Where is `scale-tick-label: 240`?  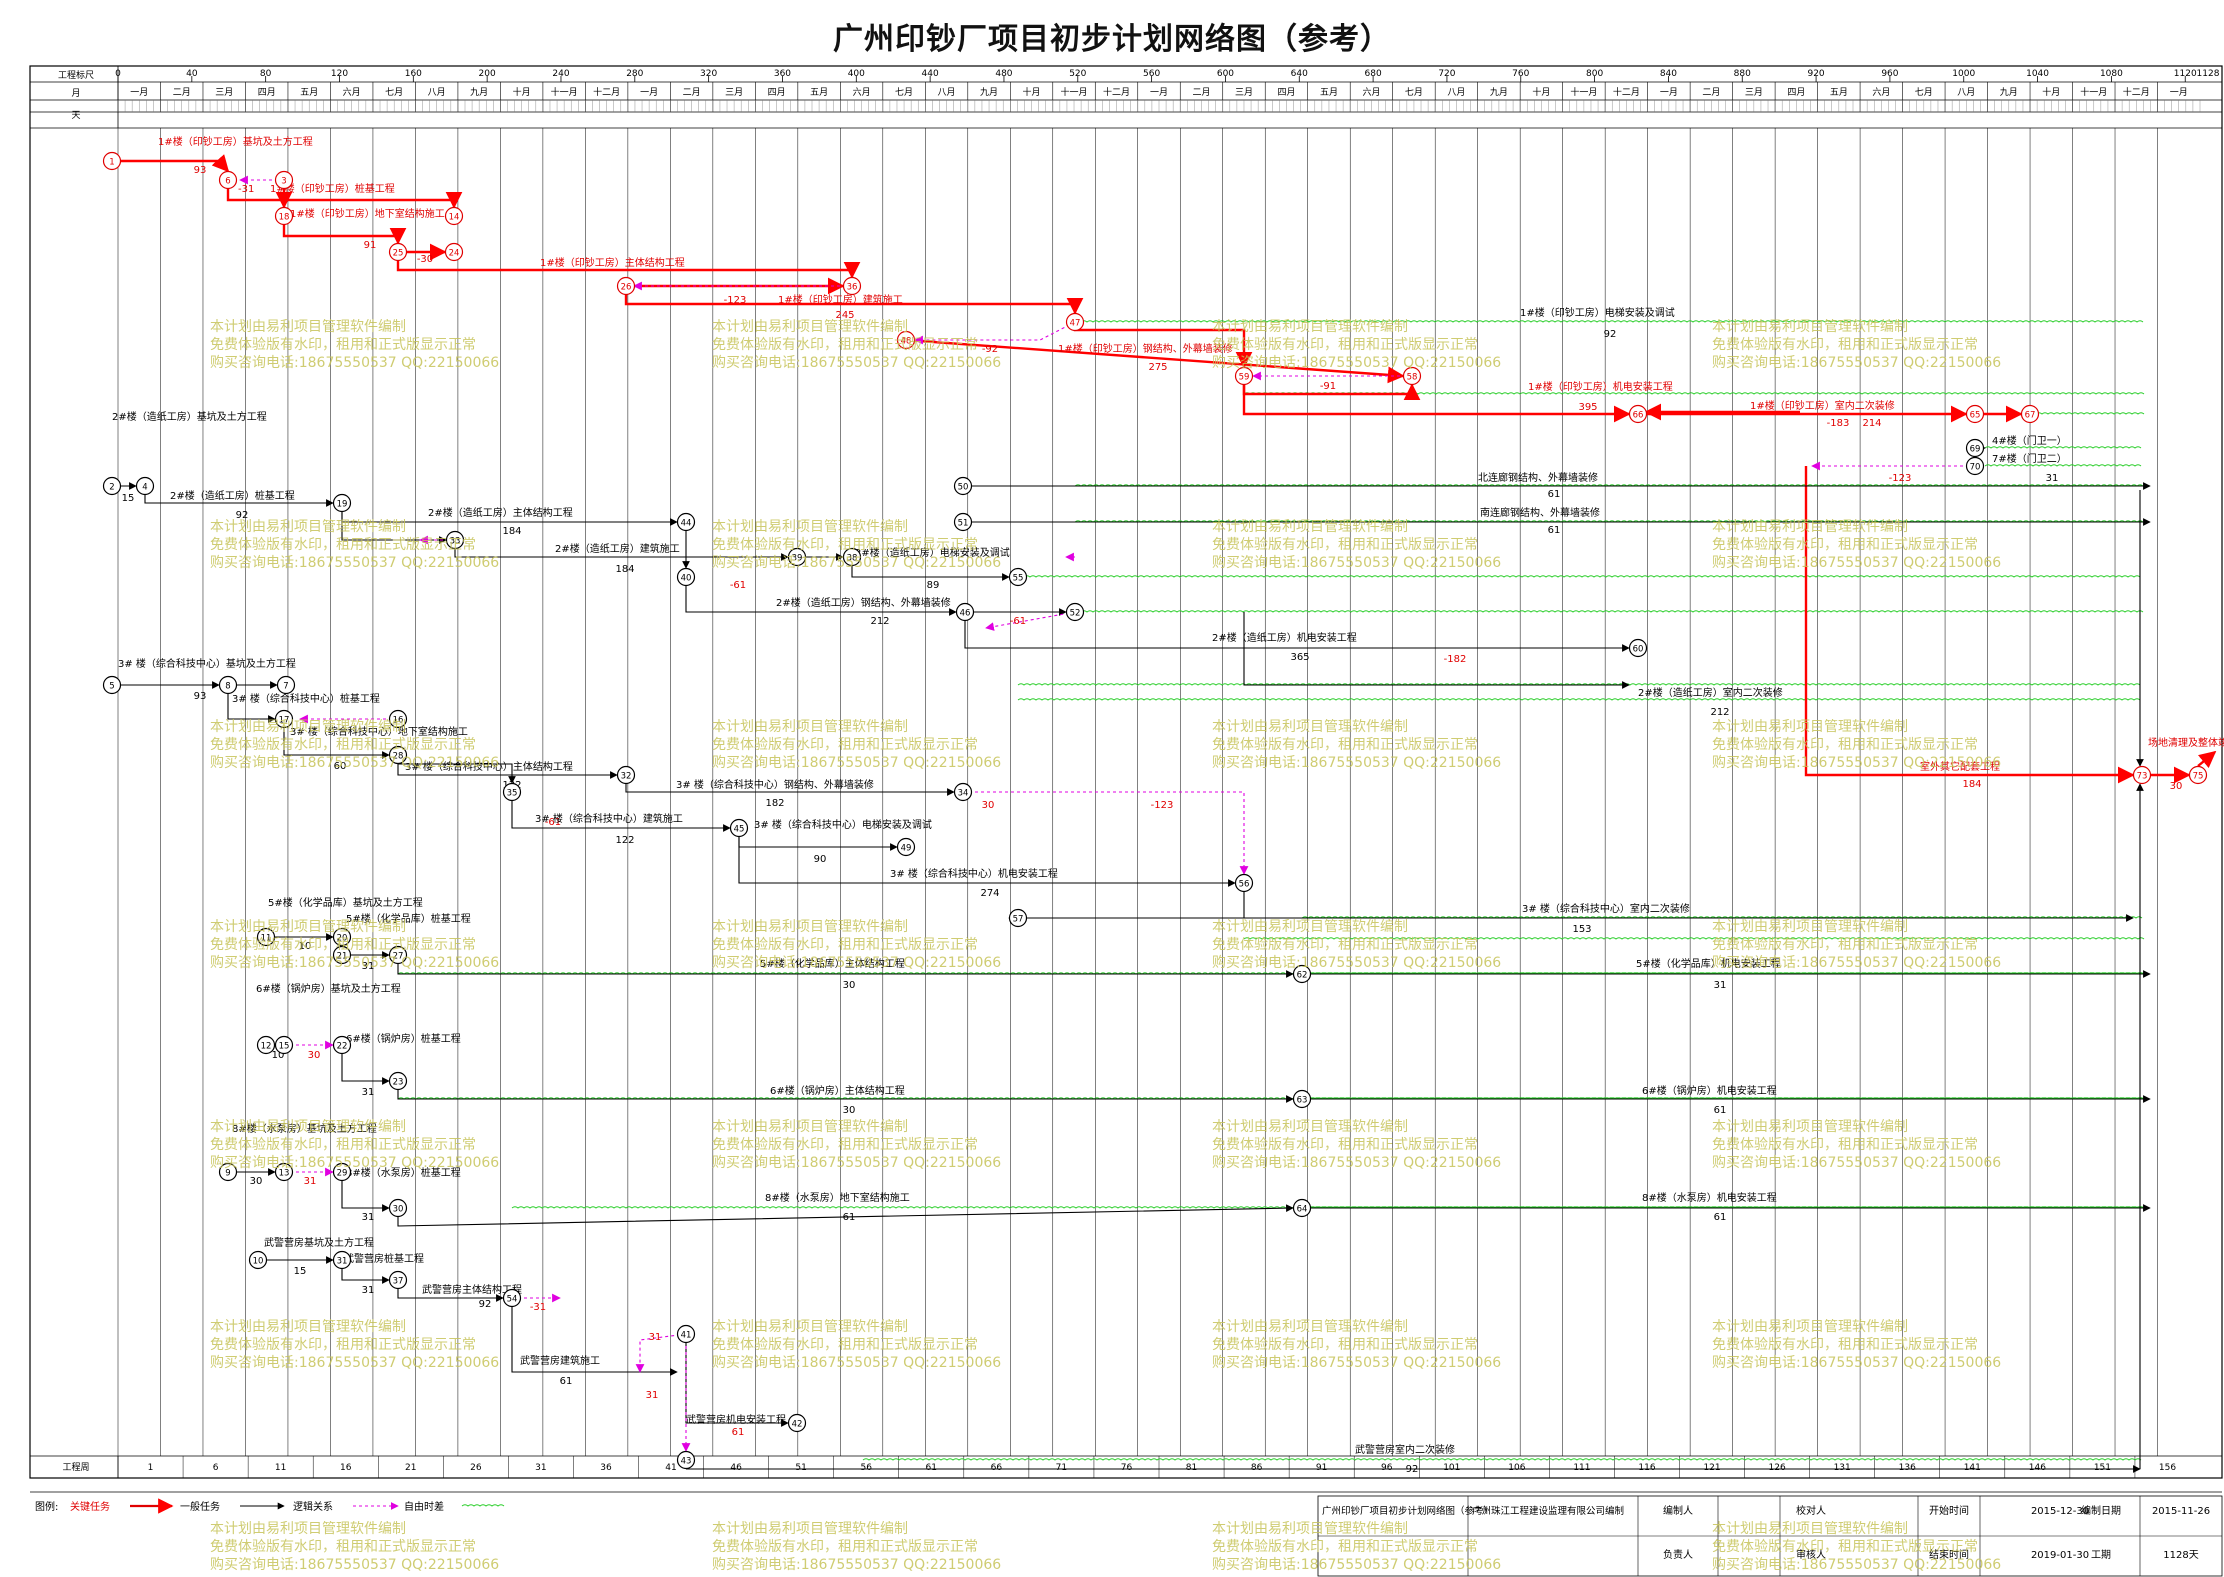
scale-tick-label: 240 is located at coordinates (560, 74).